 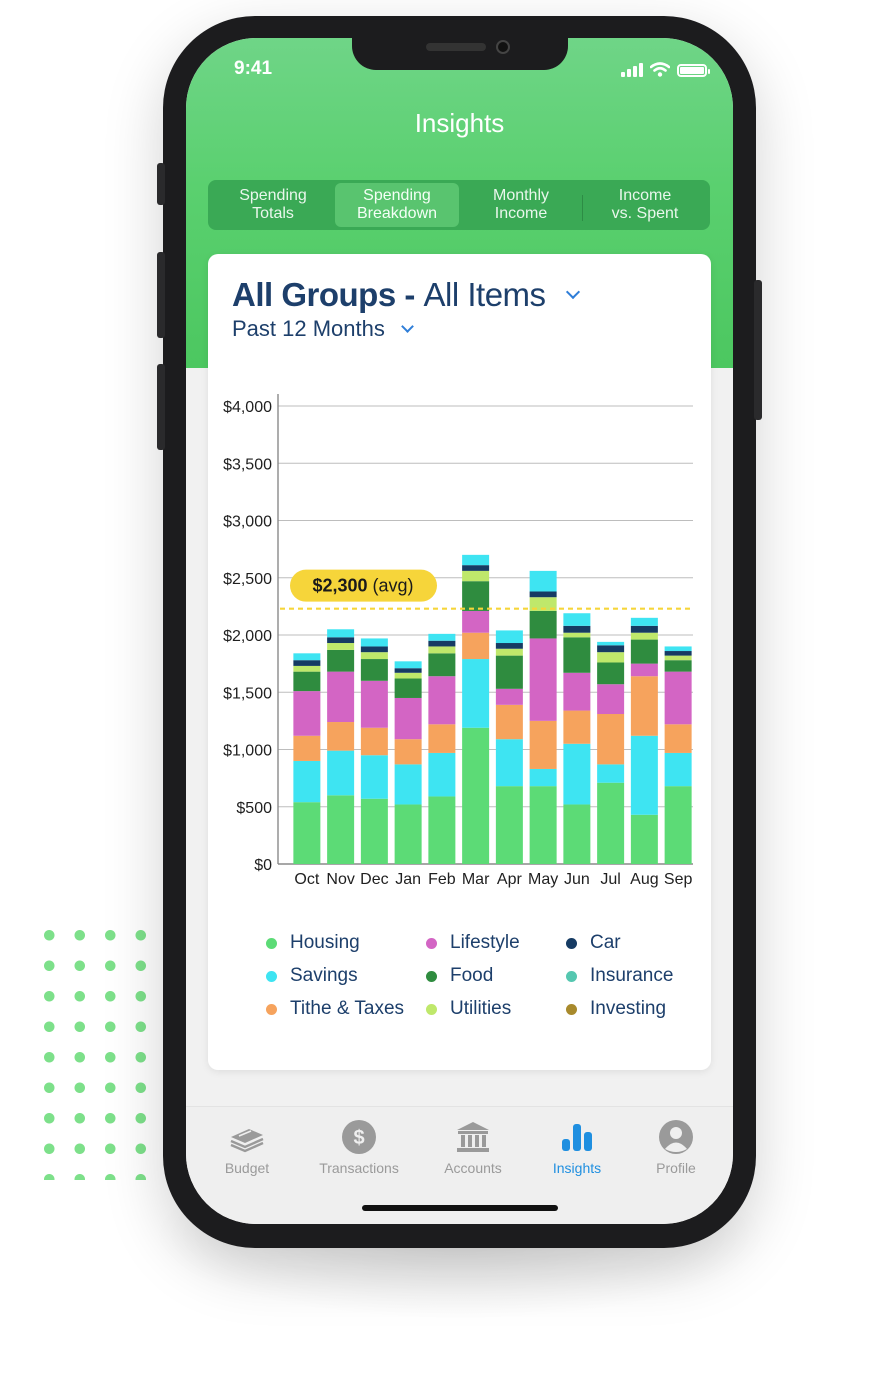 What do you see at coordinates (496, 976) in the screenshot?
I see `legend-item: Food` at bounding box center [496, 976].